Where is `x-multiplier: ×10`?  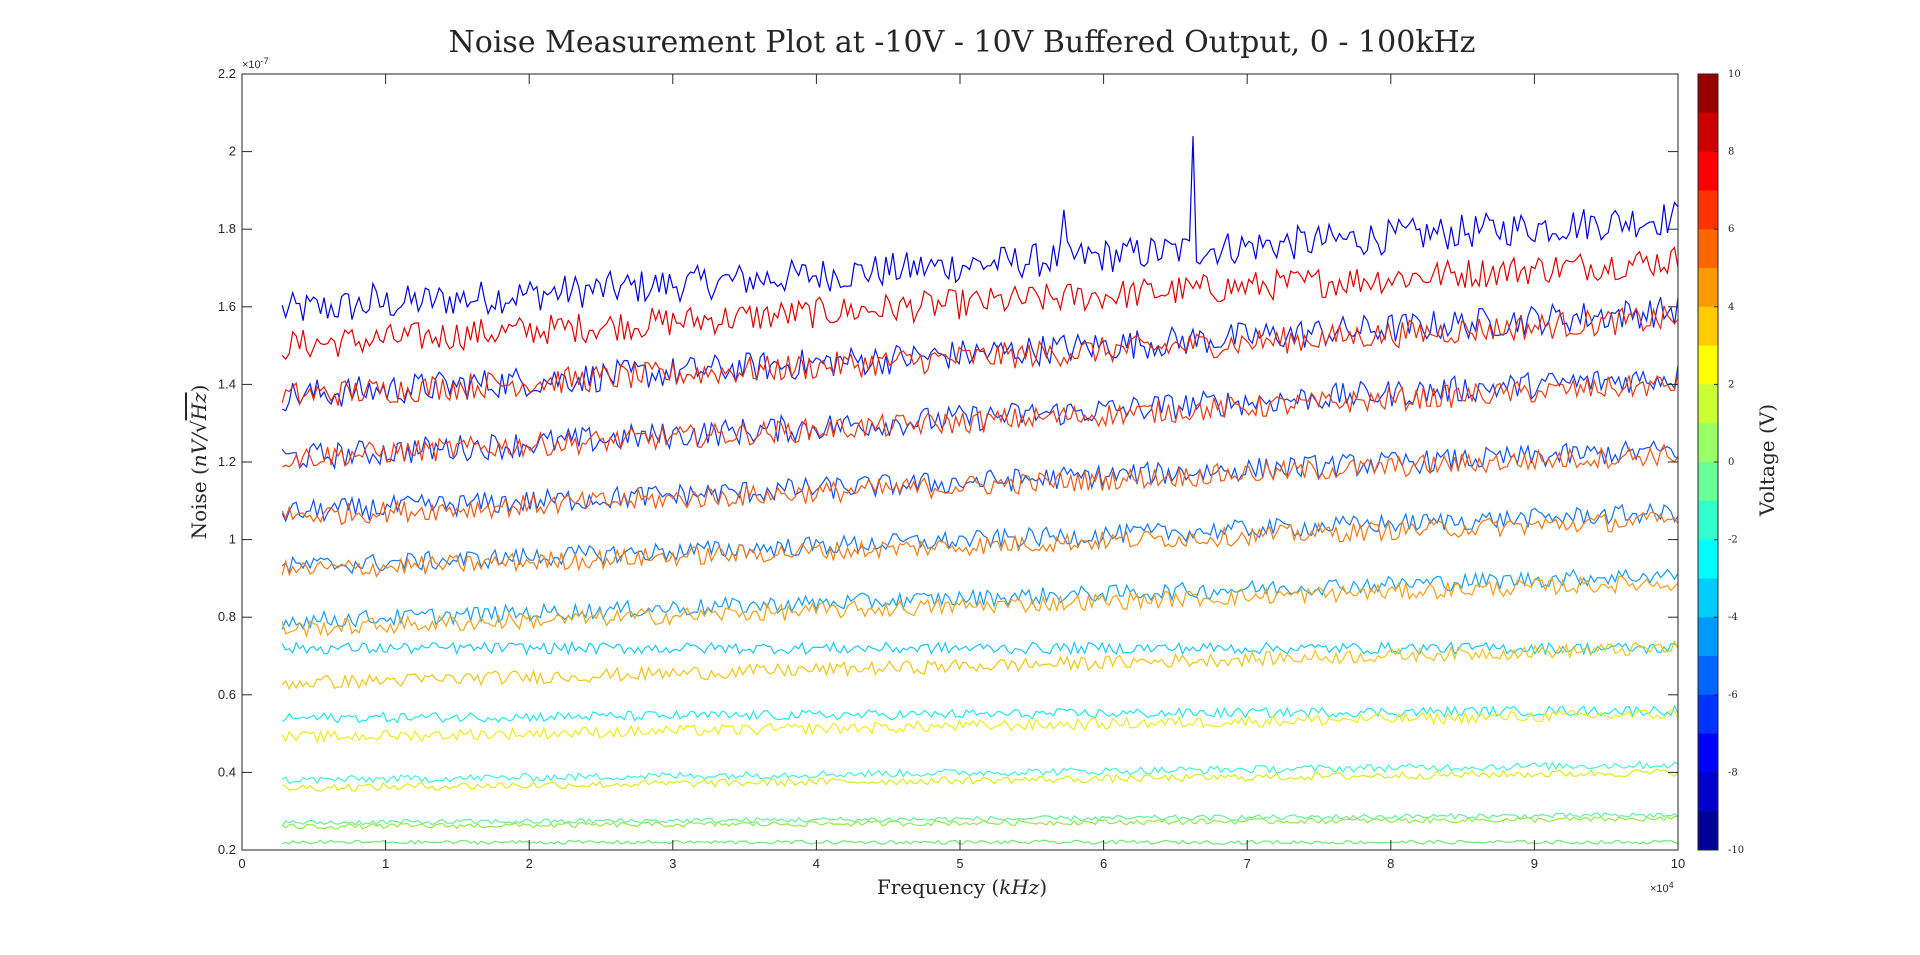 x-multiplier: ×10 is located at coordinates (1659, 889).